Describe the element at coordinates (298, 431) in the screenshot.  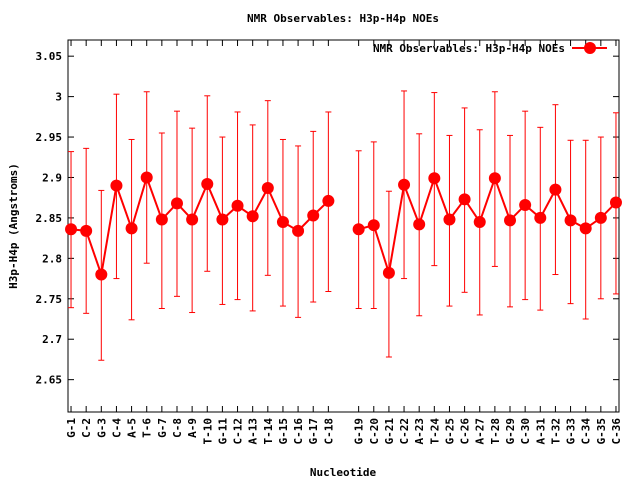
I see `x-tick-label: C-16` at that location.